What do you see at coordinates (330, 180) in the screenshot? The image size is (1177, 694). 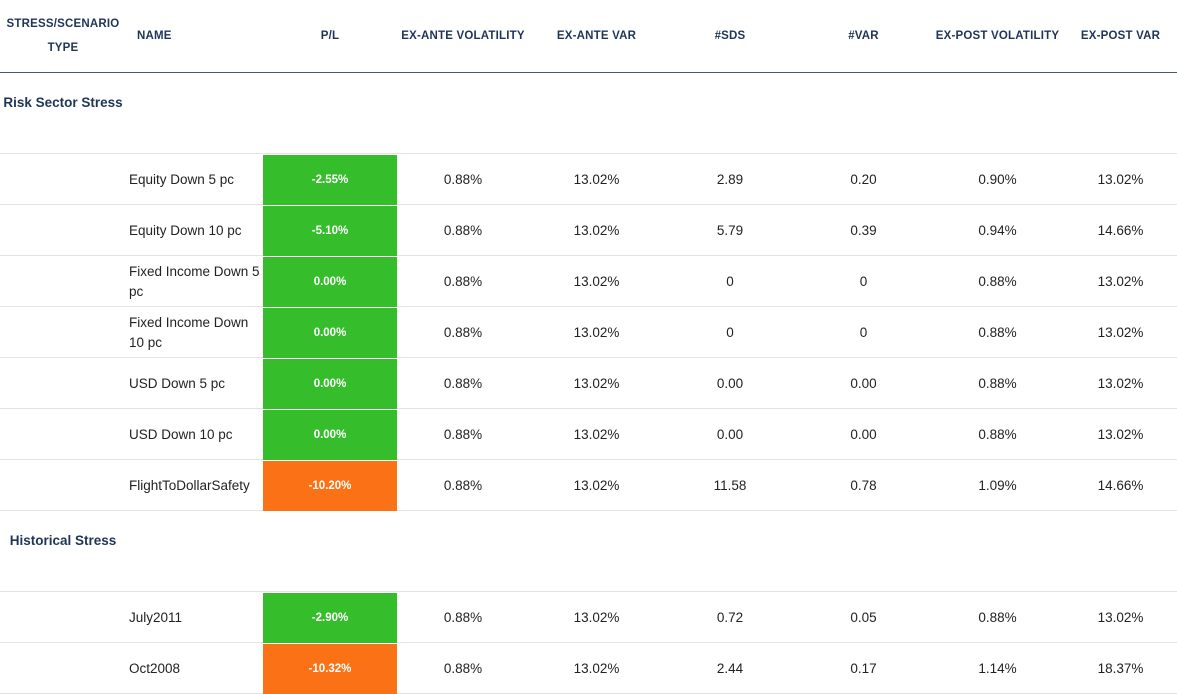 I see `pl-cell: -2.55%` at bounding box center [330, 180].